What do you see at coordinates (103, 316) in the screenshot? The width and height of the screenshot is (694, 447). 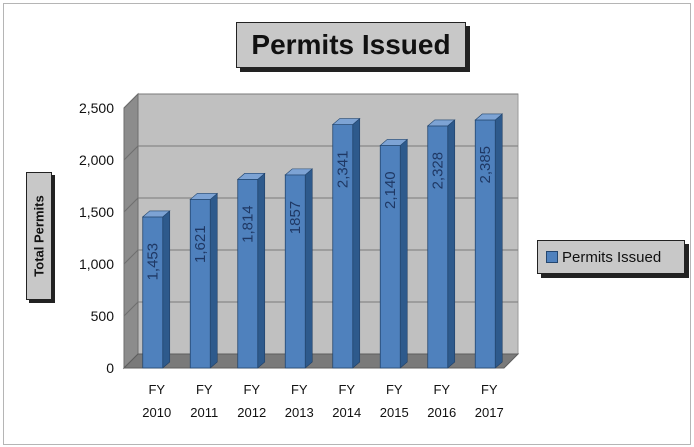 I see `y-tick-label: 500` at bounding box center [103, 316].